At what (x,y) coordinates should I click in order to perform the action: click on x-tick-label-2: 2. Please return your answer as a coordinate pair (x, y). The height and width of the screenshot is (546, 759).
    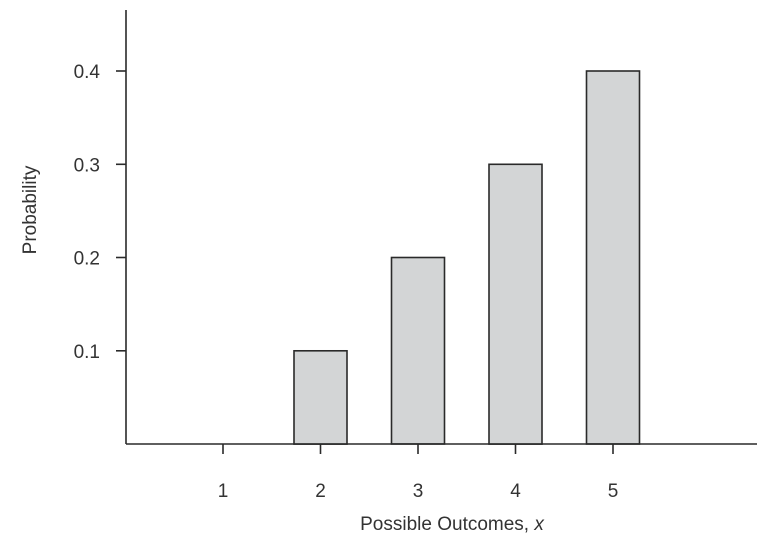
    Looking at the image, I should click on (320, 491).